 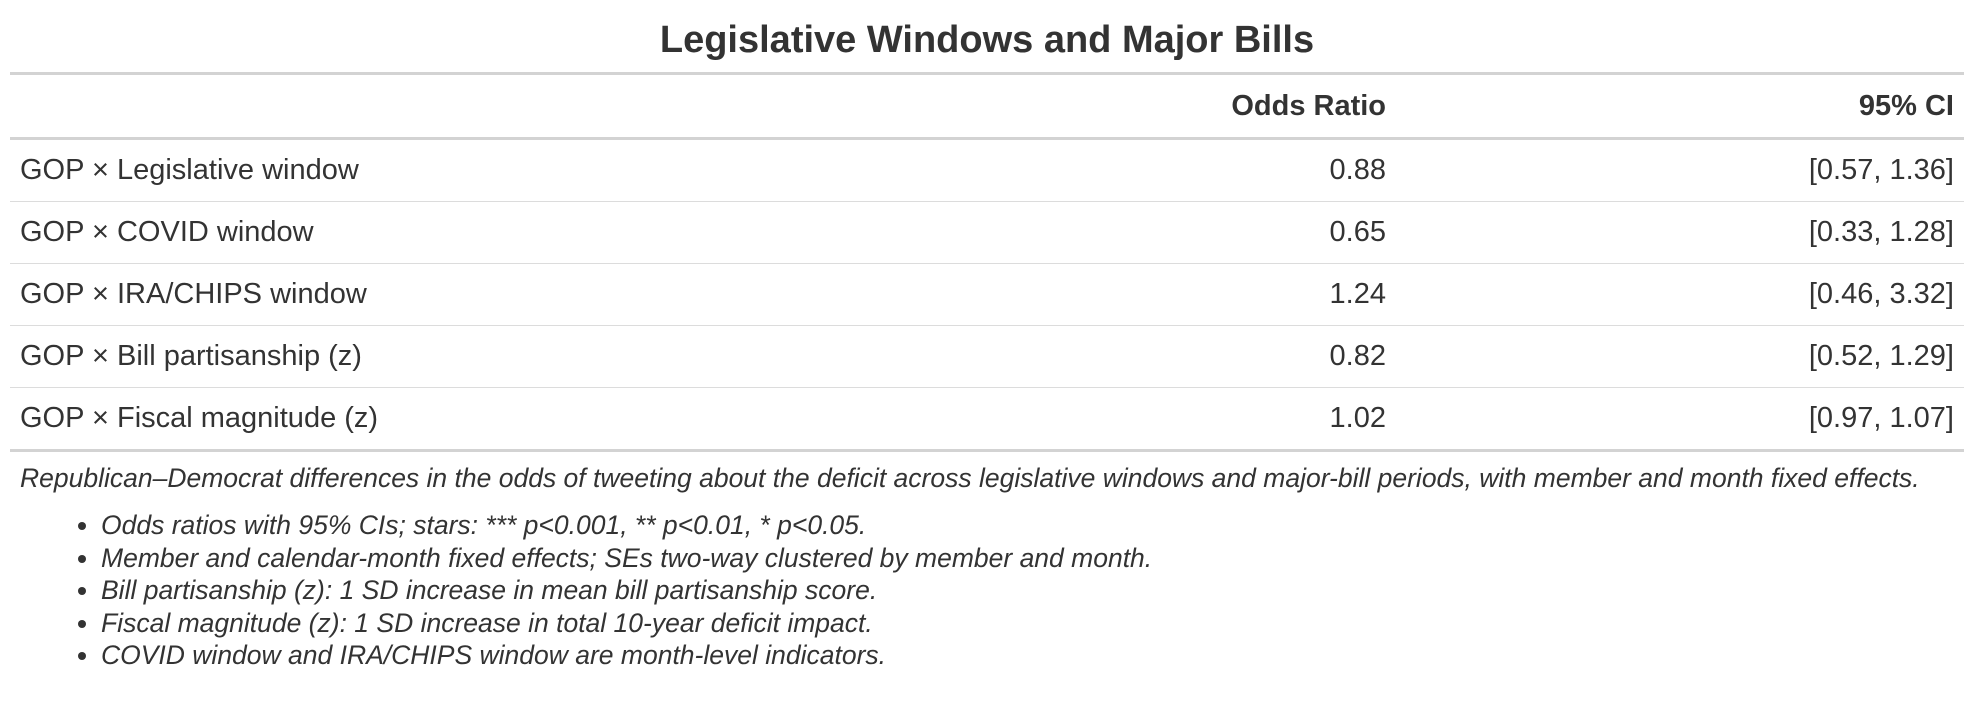 What do you see at coordinates (525, 106) in the screenshot?
I see `column-header-label` at bounding box center [525, 106].